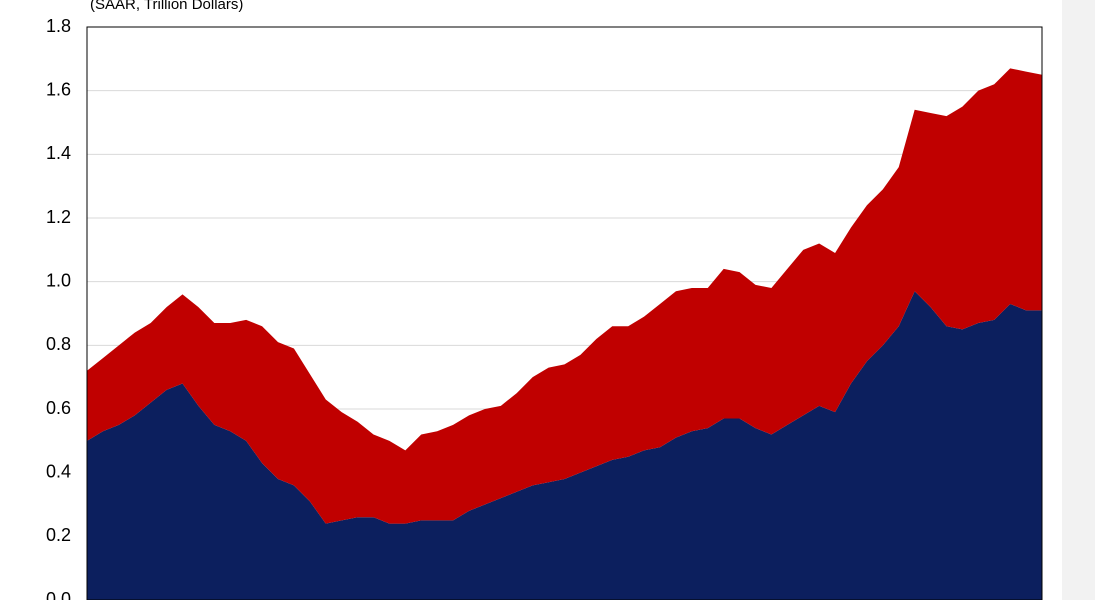 The width and height of the screenshot is (1095, 600). Describe the element at coordinates (58, 26) in the screenshot. I see `y-tick-label: 1.8` at that location.